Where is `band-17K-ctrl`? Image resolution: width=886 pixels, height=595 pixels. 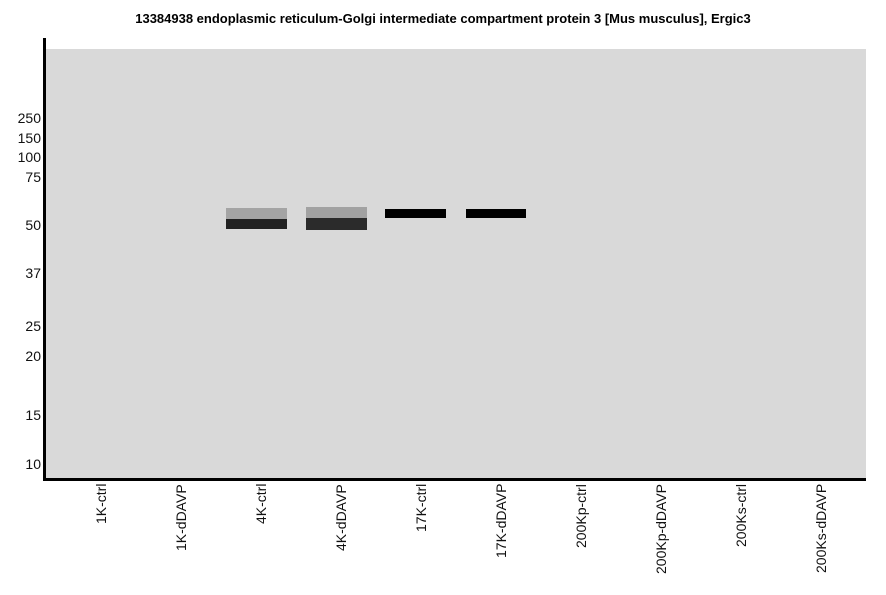
band-17K-ctrl is located at coordinates (415, 213).